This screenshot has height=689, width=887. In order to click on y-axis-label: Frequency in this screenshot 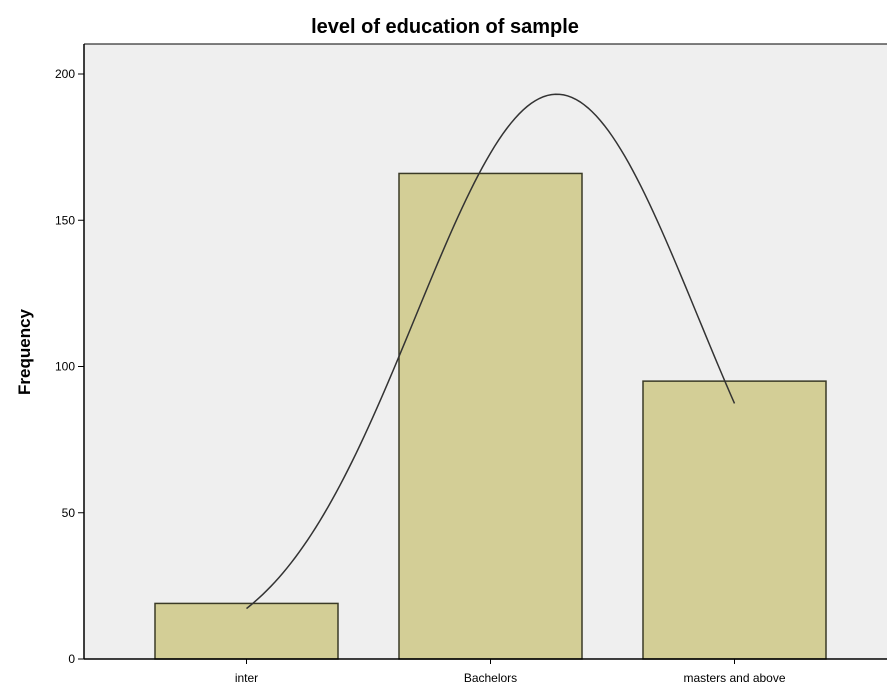, I will do `click(24, 351)`.